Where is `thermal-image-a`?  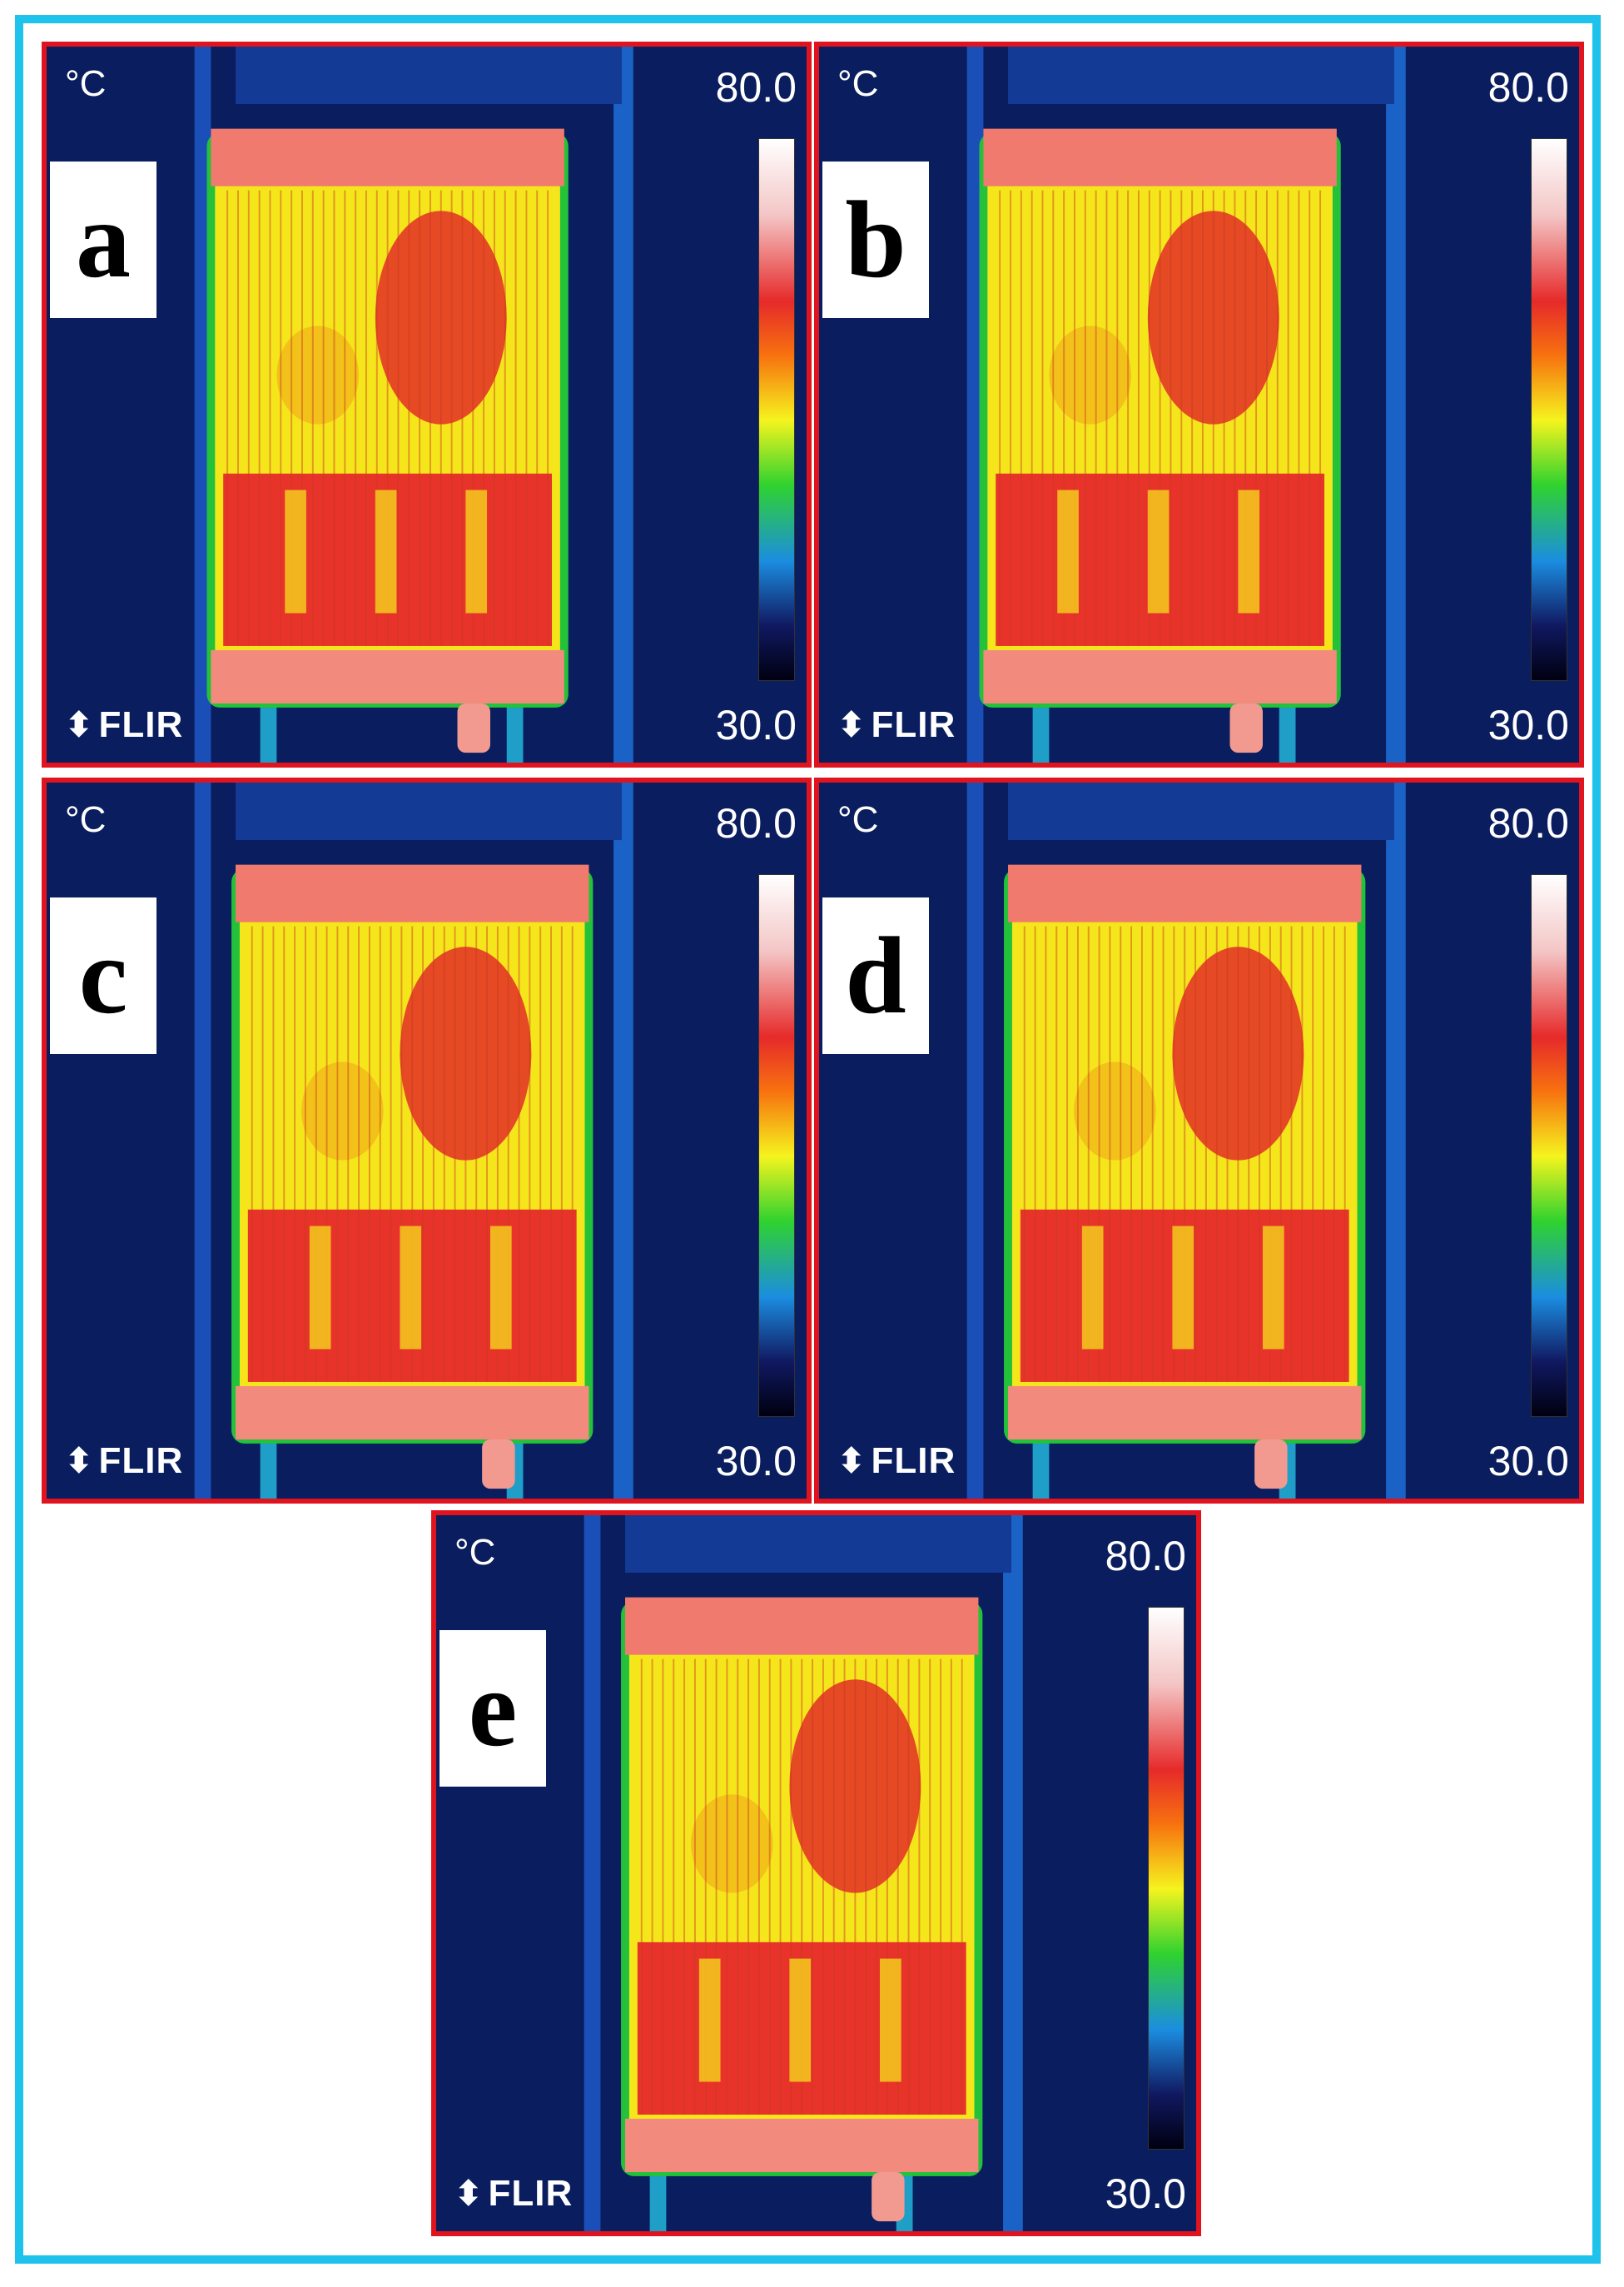 thermal-image-a is located at coordinates (427, 405).